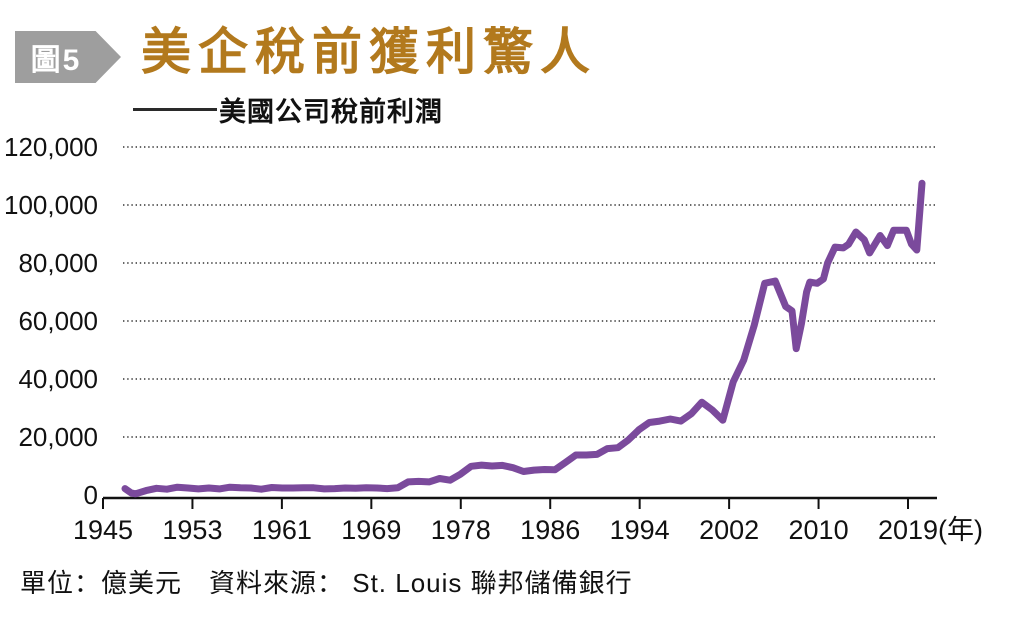 This screenshot has height=619, width=1024. What do you see at coordinates (56, 60) in the screenshot?
I see `figure-number-label: 圖5` at bounding box center [56, 60].